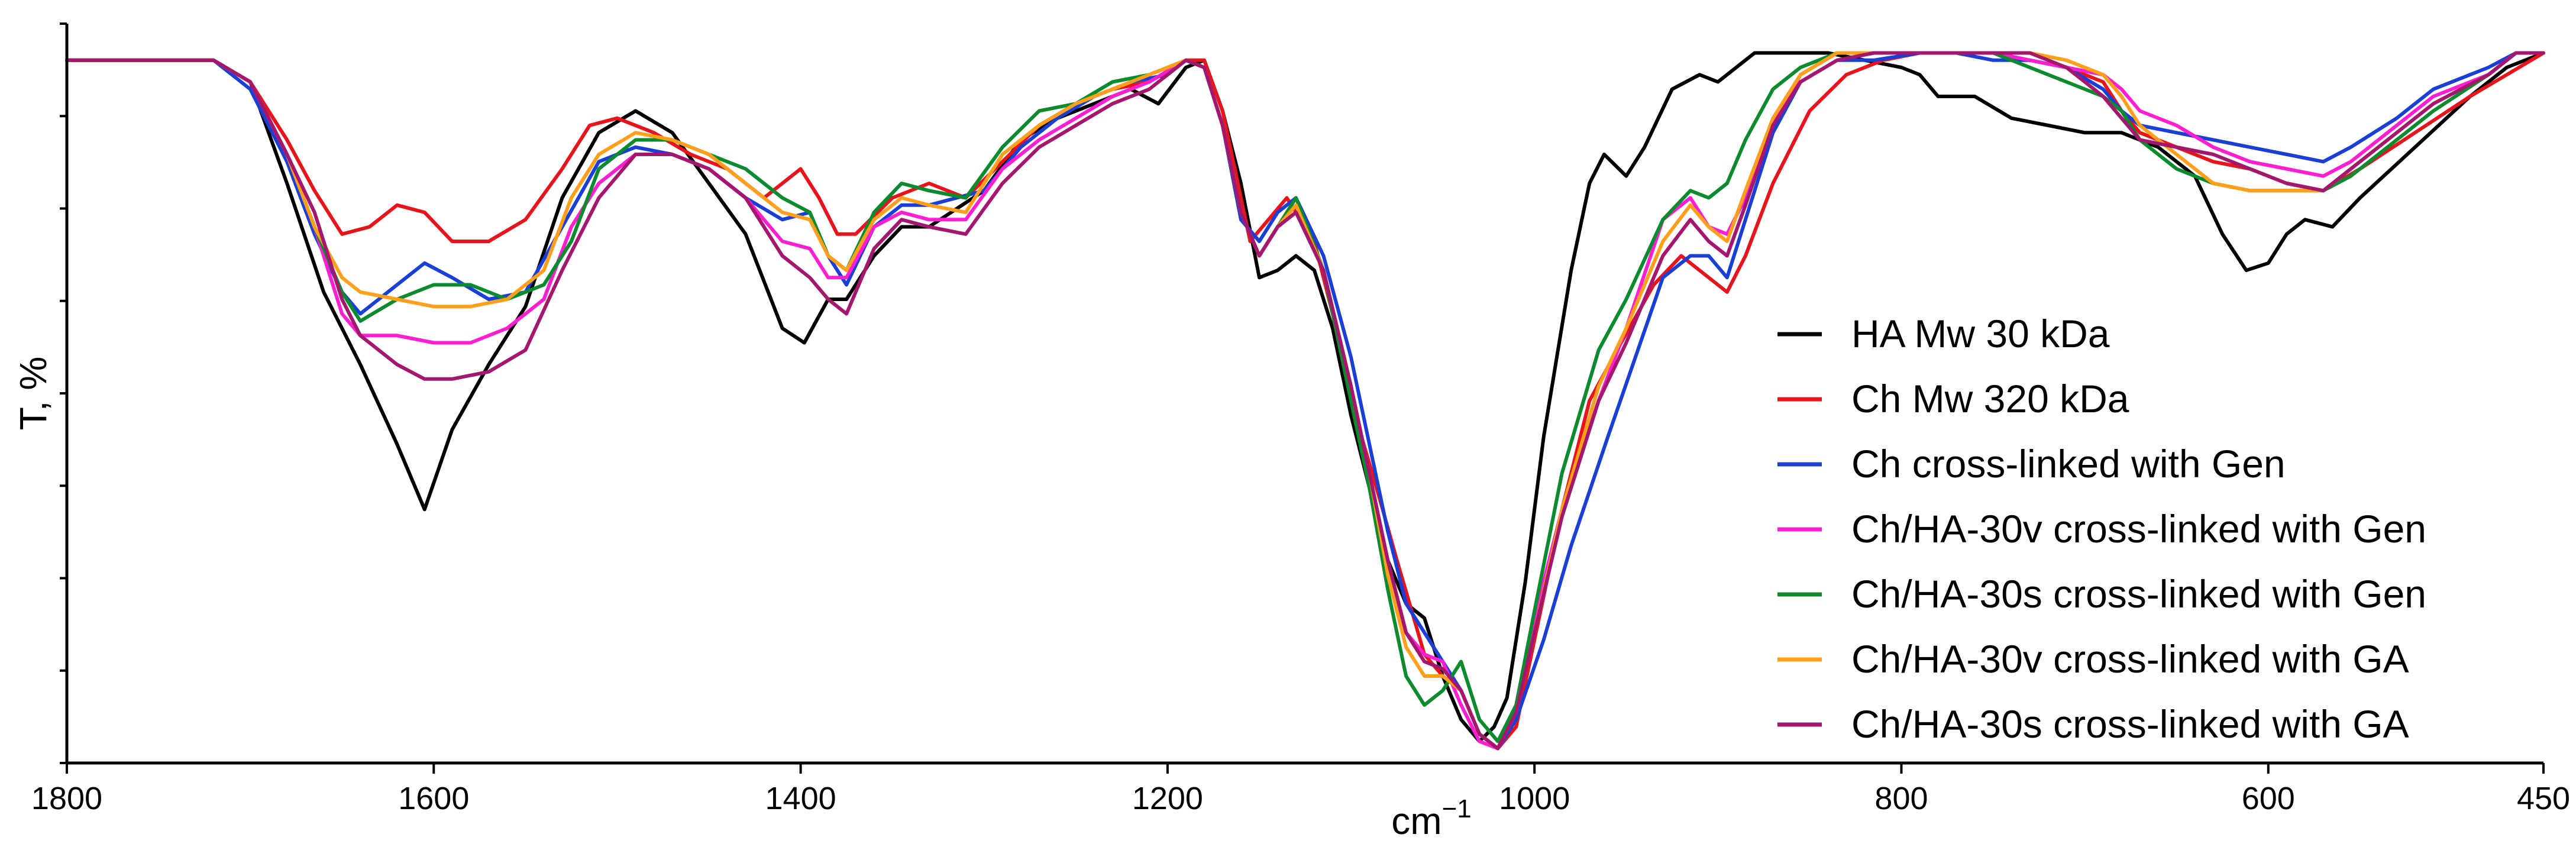 This screenshot has width=2576, height=847. What do you see at coordinates (1431, 818) in the screenshot?
I see `x-axis-label: cm−1` at bounding box center [1431, 818].